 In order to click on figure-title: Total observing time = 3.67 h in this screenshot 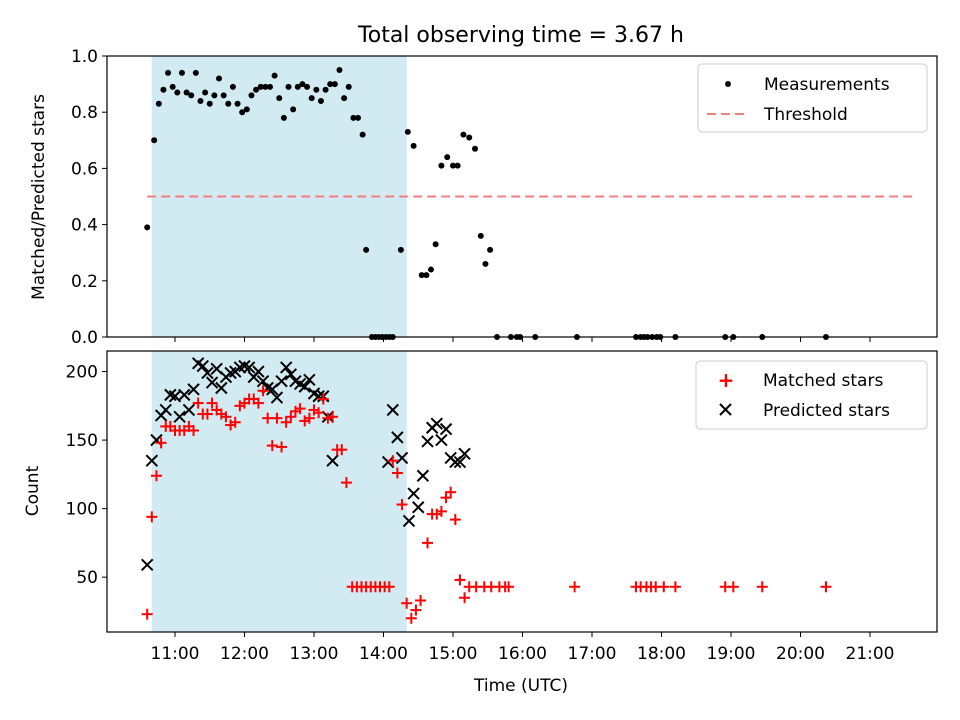, I will do `click(520, 35)`.